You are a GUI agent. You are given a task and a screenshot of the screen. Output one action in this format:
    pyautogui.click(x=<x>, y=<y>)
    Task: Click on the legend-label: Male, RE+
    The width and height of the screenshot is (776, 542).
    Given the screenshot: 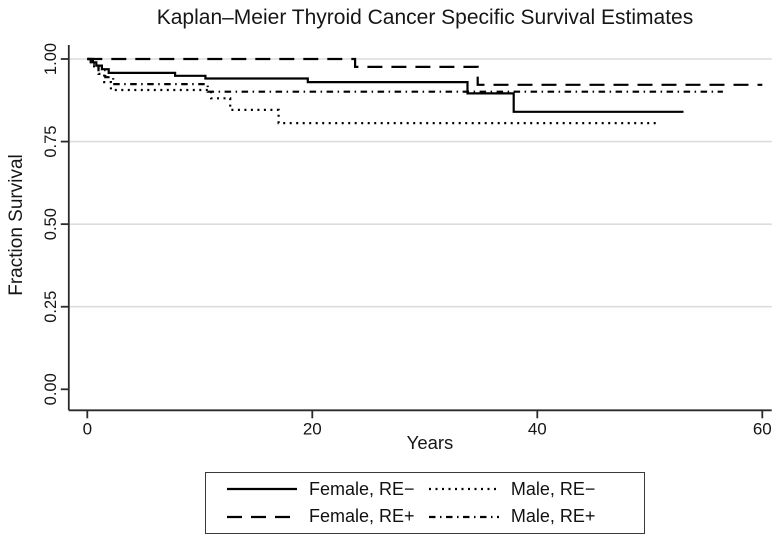 What is the action you would take?
    pyautogui.click(x=553, y=516)
    